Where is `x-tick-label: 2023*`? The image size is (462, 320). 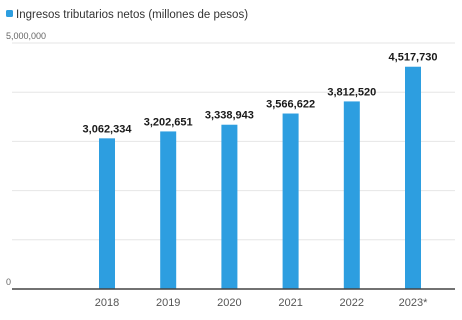
x-tick-label: 2023* is located at coordinates (413, 303).